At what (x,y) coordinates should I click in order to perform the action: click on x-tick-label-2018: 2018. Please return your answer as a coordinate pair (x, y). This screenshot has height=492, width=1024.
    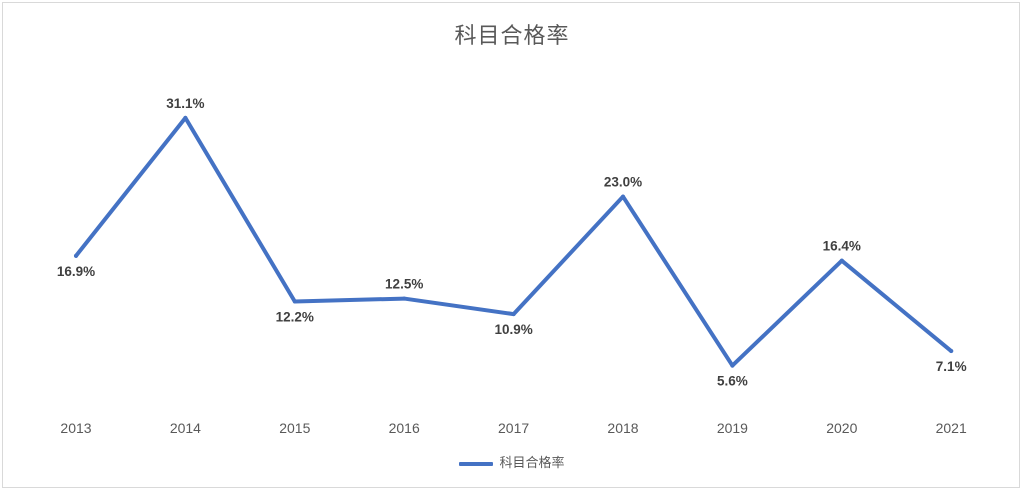
    Looking at the image, I should click on (622, 428).